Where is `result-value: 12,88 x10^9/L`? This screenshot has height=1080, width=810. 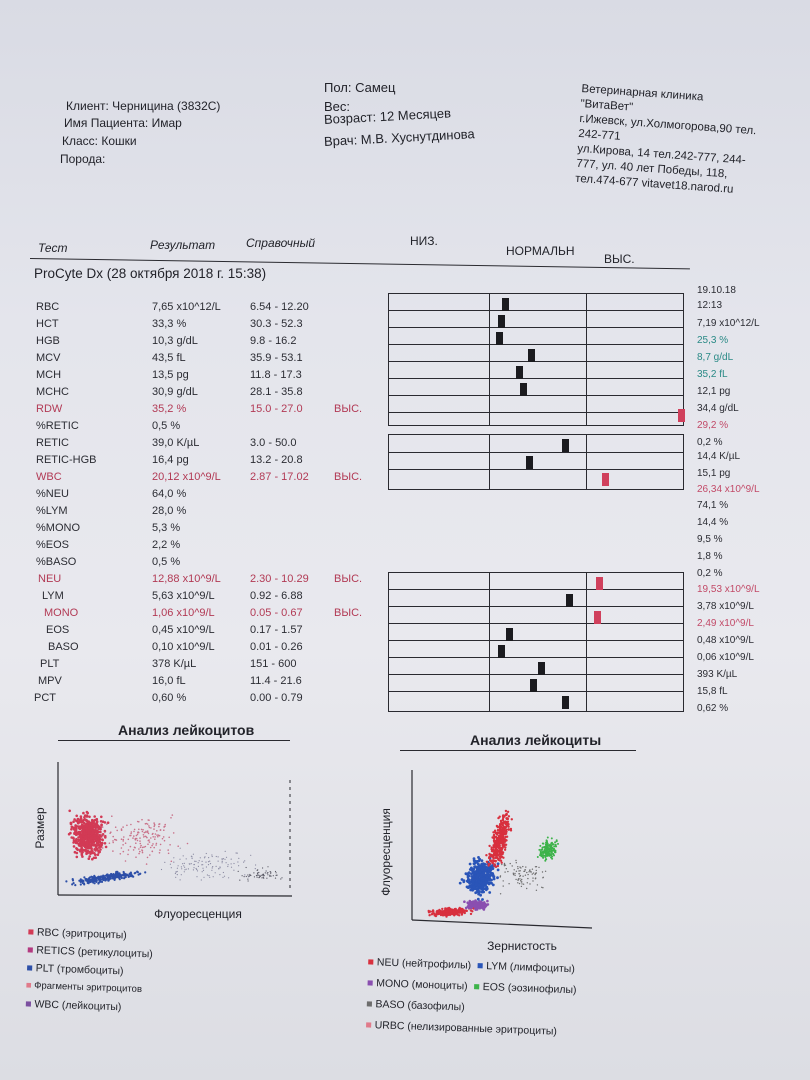 result-value: 12,88 x10^9/L is located at coordinates (186, 579).